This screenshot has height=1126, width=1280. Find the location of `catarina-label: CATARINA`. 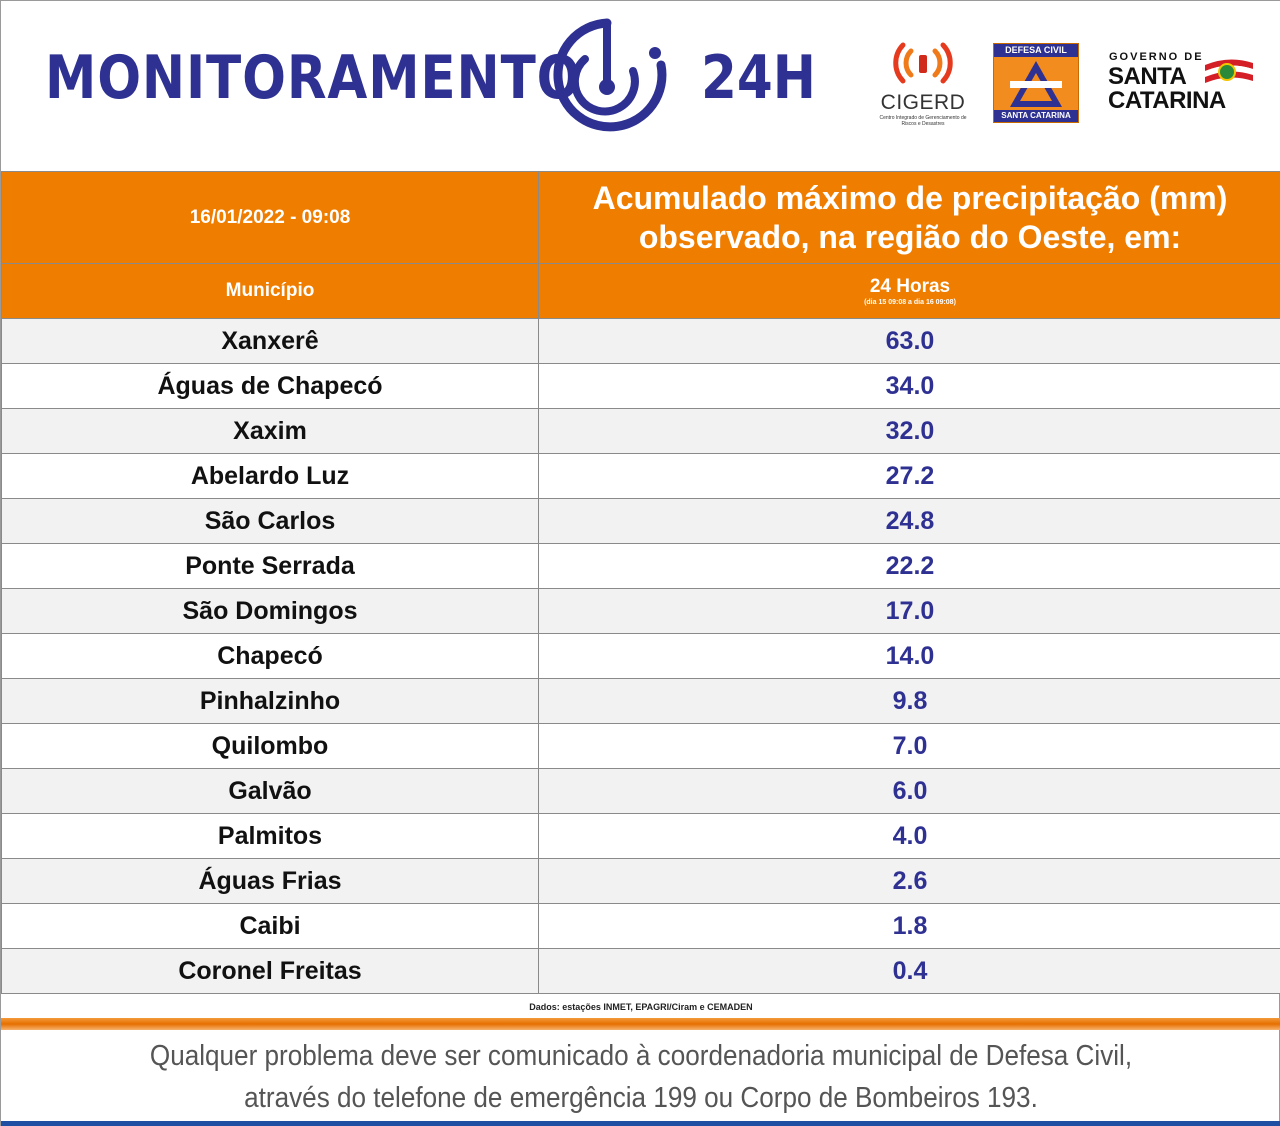

catarina-label: CATARINA is located at coordinates (1167, 100).